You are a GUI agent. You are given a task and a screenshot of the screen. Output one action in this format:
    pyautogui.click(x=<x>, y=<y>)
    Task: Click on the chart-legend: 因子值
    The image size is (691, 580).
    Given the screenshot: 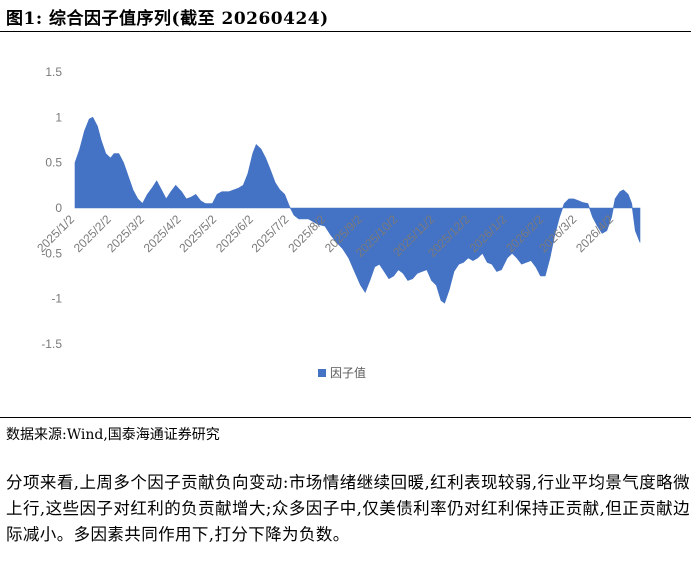 What is the action you would take?
    pyautogui.click(x=342, y=372)
    